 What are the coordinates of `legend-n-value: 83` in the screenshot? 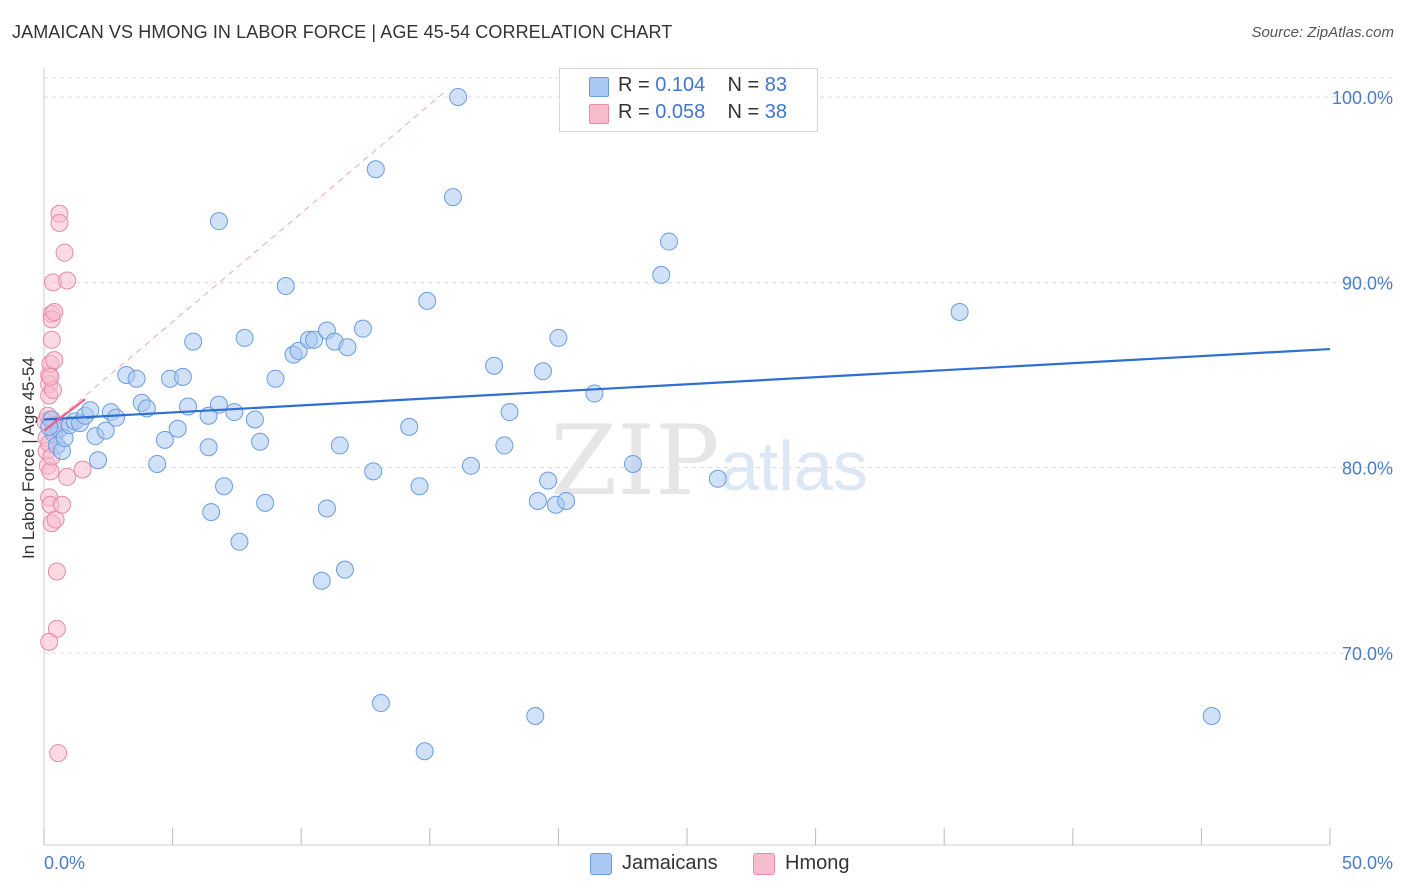 It's located at (776, 85).